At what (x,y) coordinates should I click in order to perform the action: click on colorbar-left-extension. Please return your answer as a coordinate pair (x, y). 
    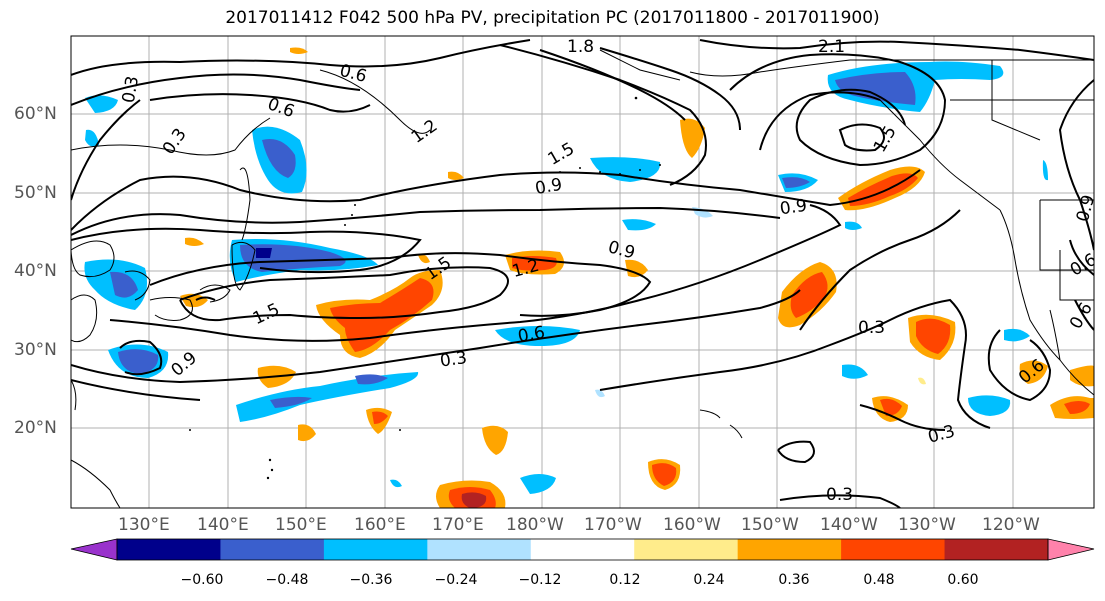
    Looking at the image, I should click on (94, 549).